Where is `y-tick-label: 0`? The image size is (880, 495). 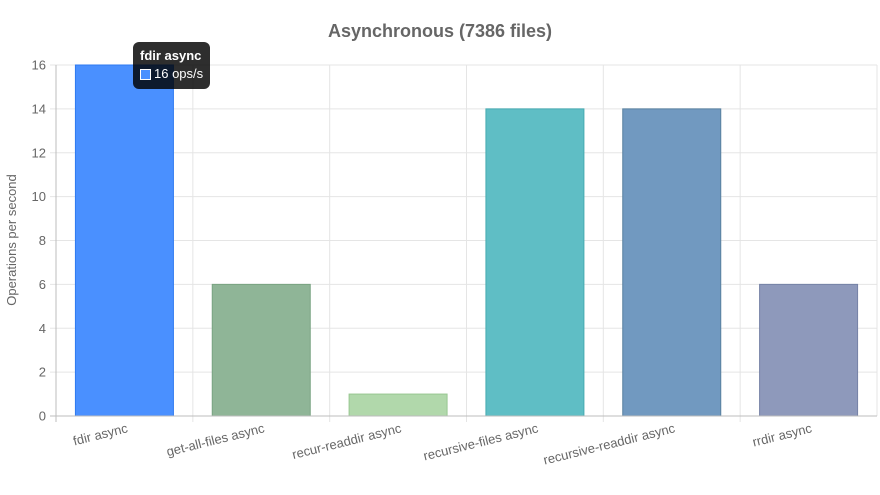 y-tick-label: 0 is located at coordinates (42, 416).